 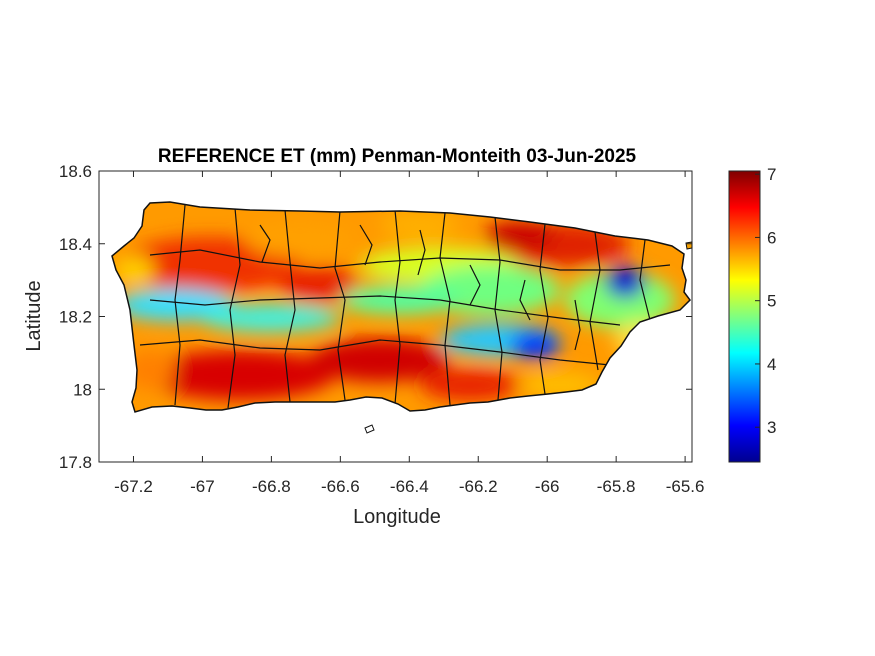 What do you see at coordinates (771, 237) in the screenshot?
I see `colorbar-tick-label: 6` at bounding box center [771, 237].